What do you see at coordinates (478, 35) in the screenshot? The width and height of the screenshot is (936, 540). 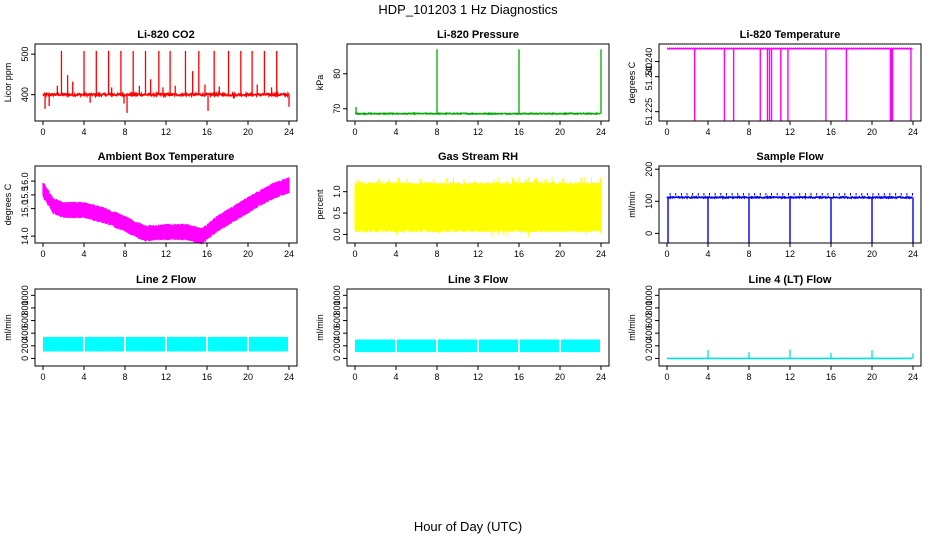 I see `chart-title: Li-820 Pressure` at bounding box center [478, 35].